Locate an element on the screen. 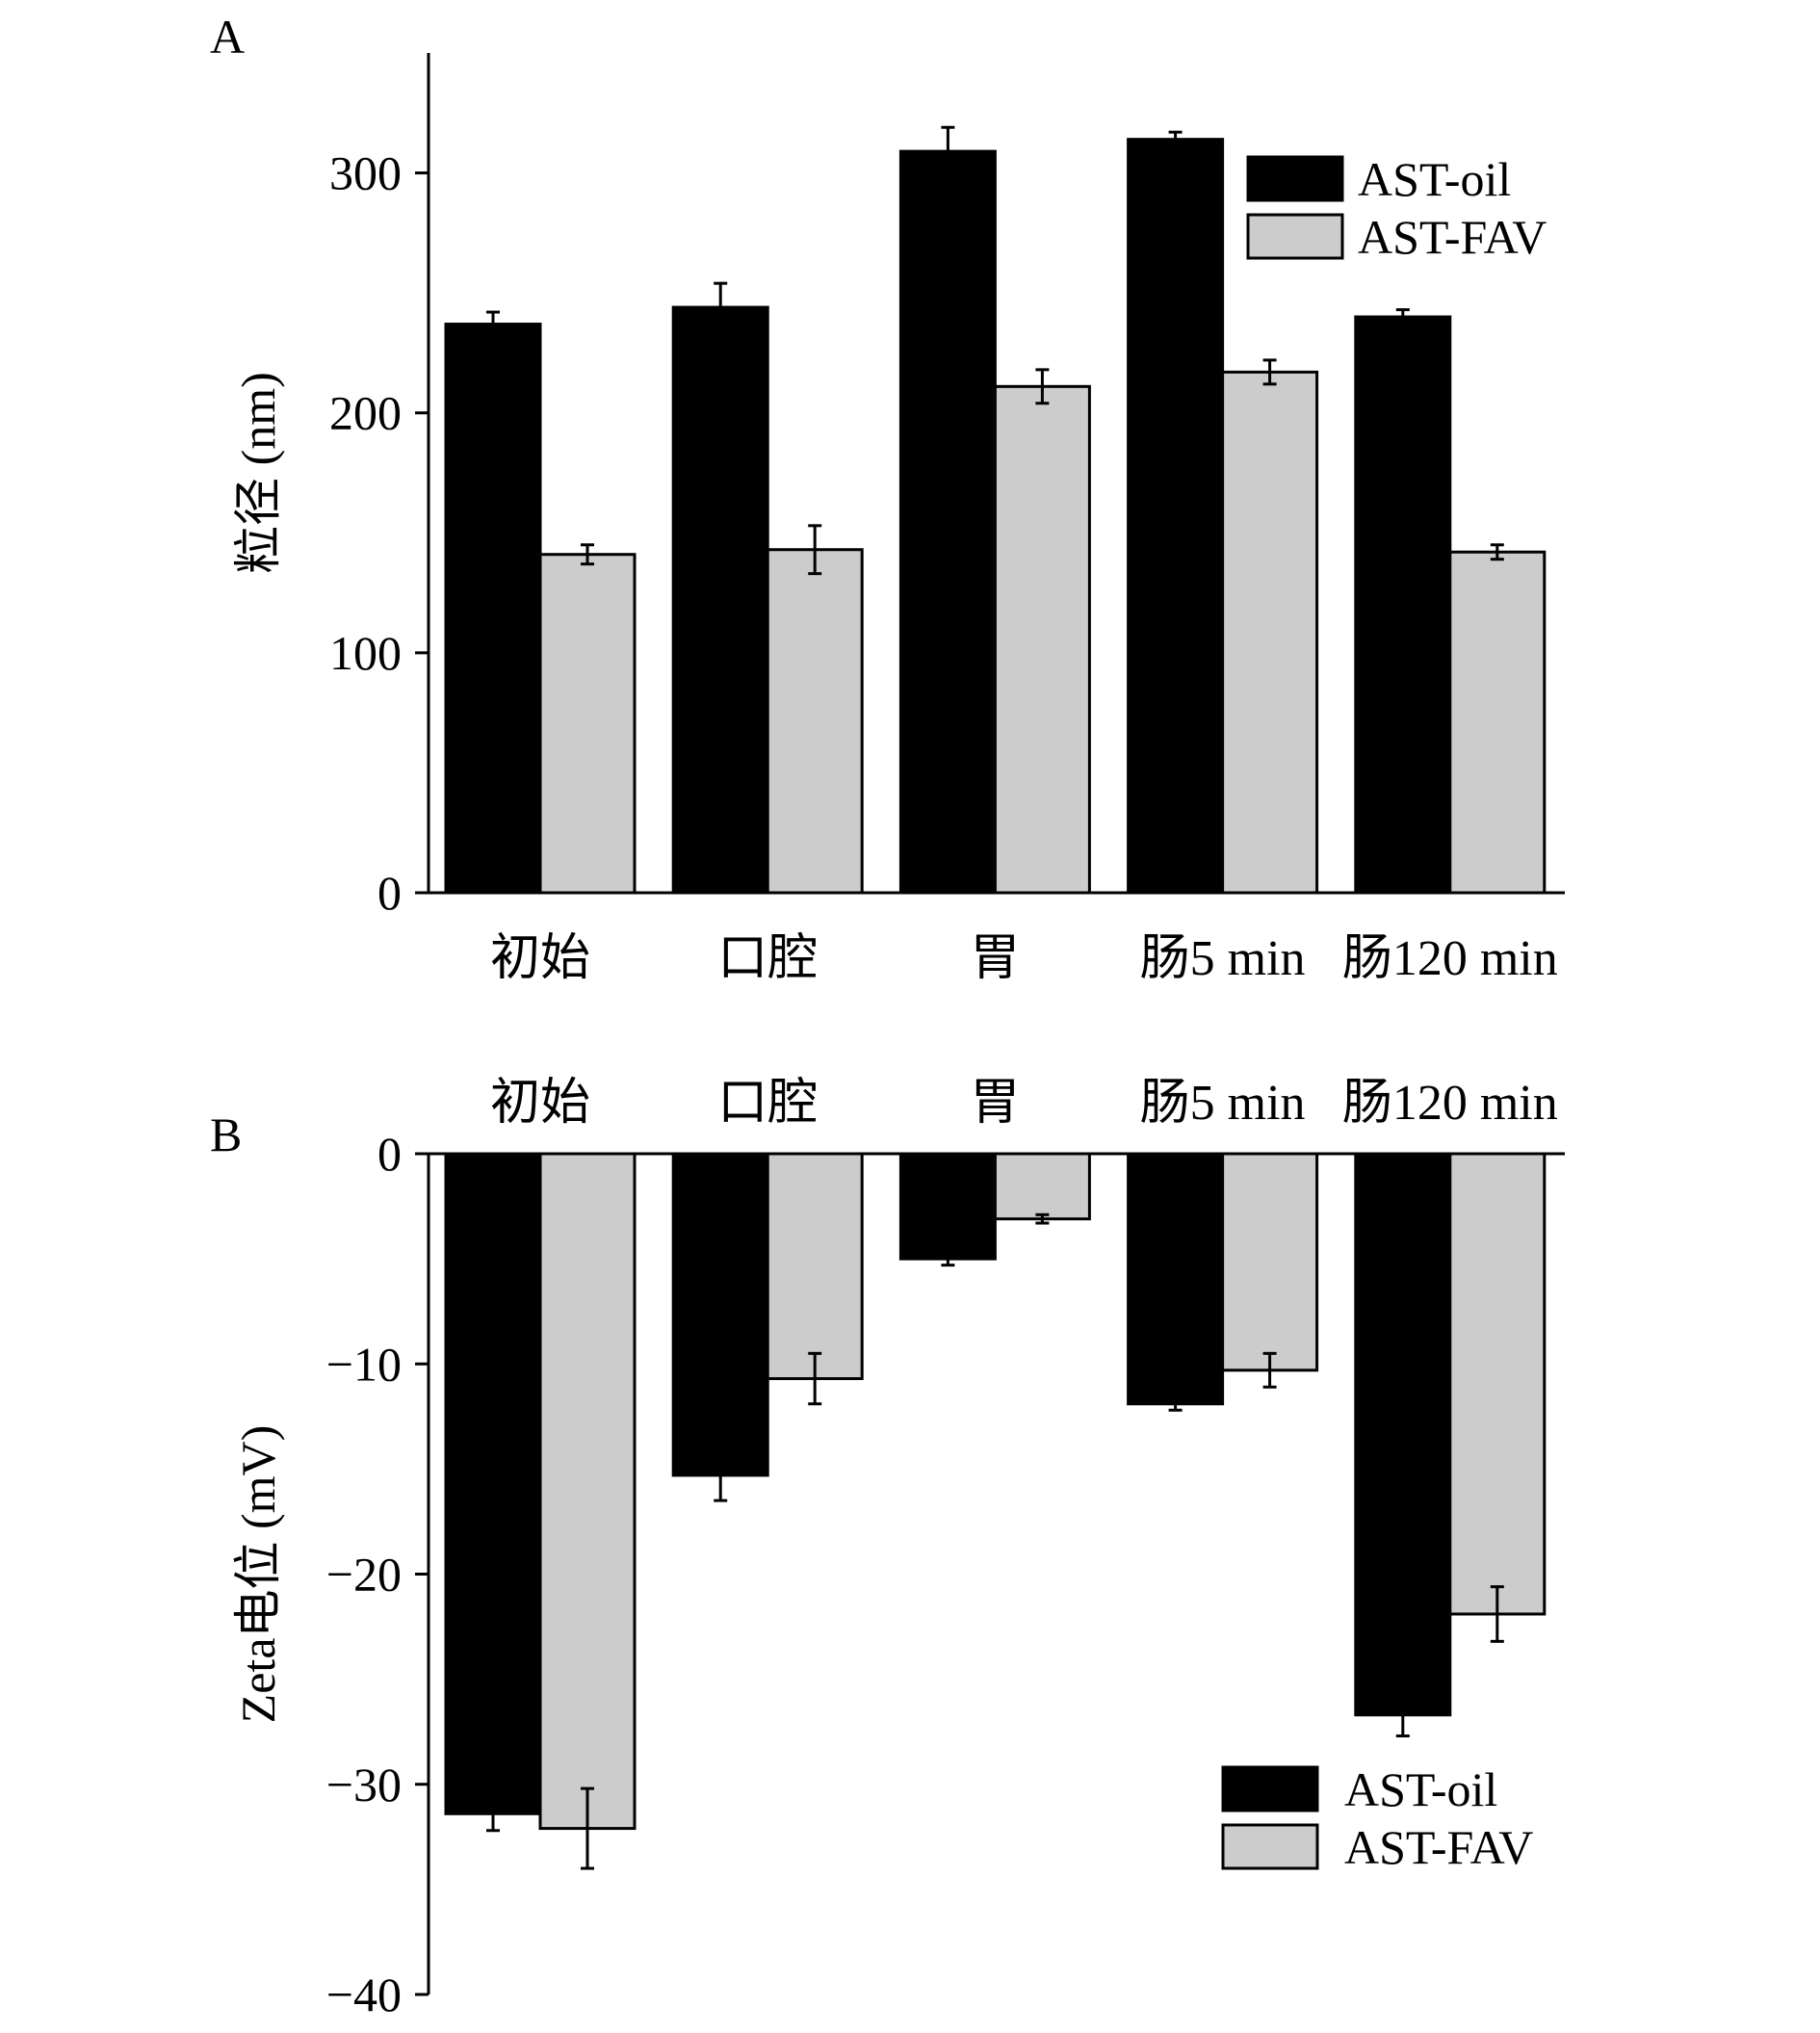  panel-a-legend-label-ast-oil: AST-oil is located at coordinates (1435, 179).